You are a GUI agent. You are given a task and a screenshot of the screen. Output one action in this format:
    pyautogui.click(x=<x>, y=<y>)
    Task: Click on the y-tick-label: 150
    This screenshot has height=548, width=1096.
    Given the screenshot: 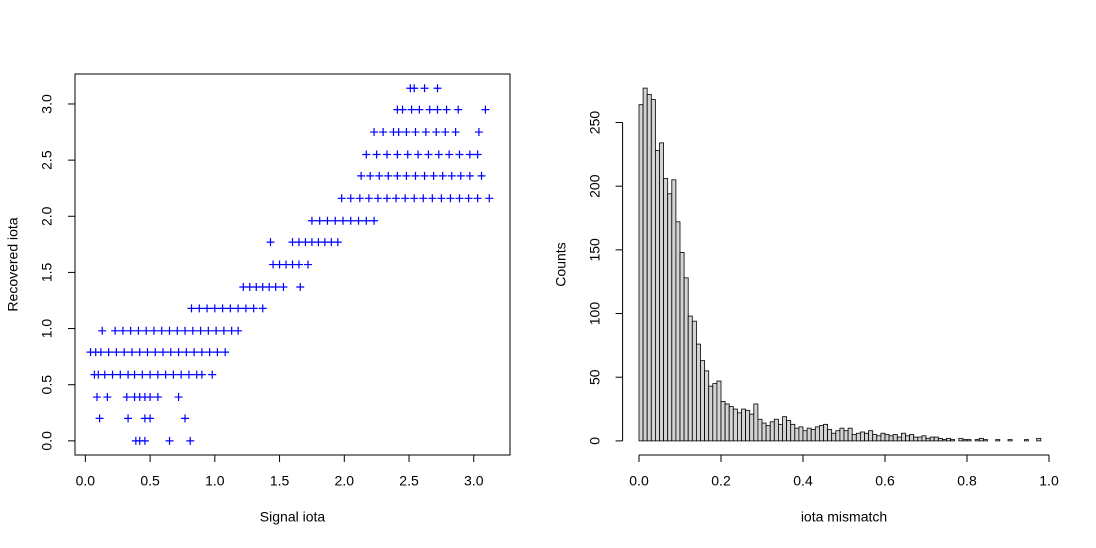 What is the action you would take?
    pyautogui.click(x=594, y=250)
    